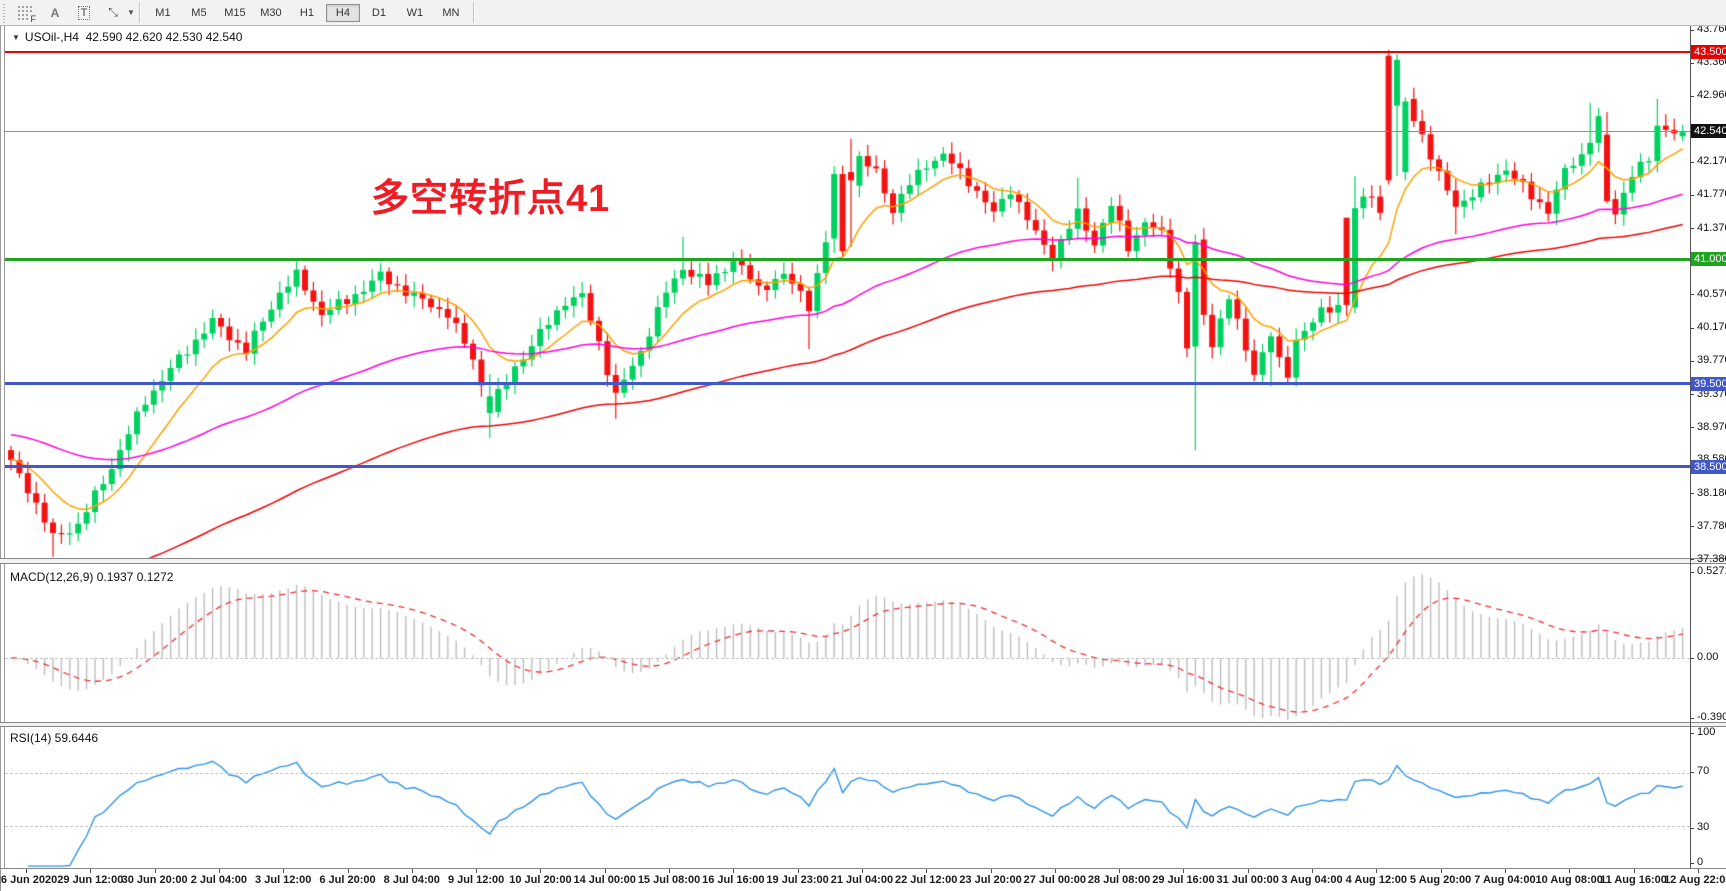 This screenshot has height=891, width=1726. I want to click on time-axis-label: 3 Jul 12:00, so click(283, 880).